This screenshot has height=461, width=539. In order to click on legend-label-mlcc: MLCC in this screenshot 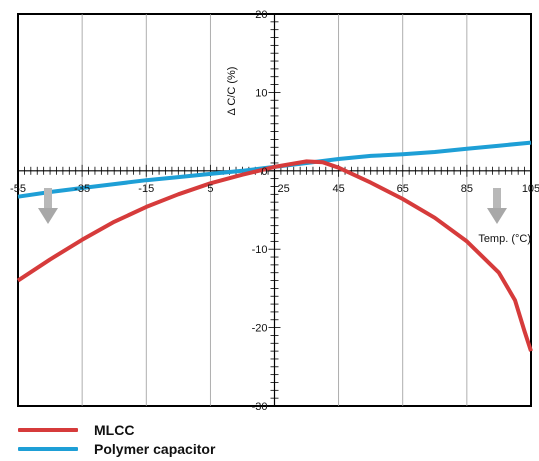, I will do `click(114, 429)`.